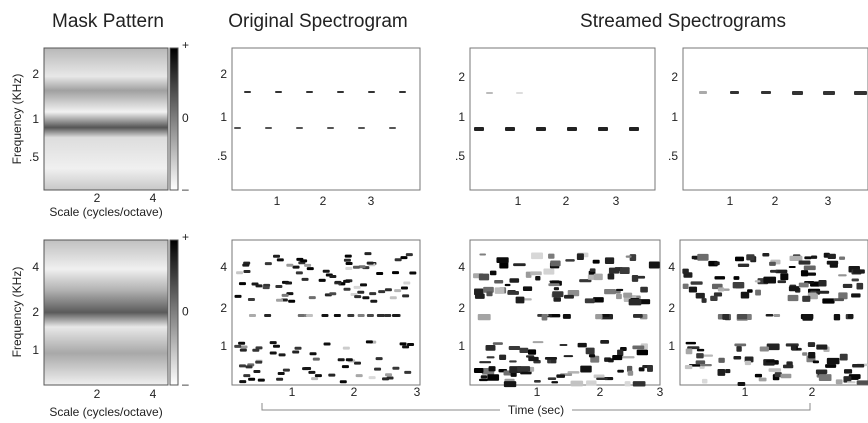 The image size is (868, 423). Describe the element at coordinates (673, 156) in the screenshot. I see `y-tick-label: .5` at that location.